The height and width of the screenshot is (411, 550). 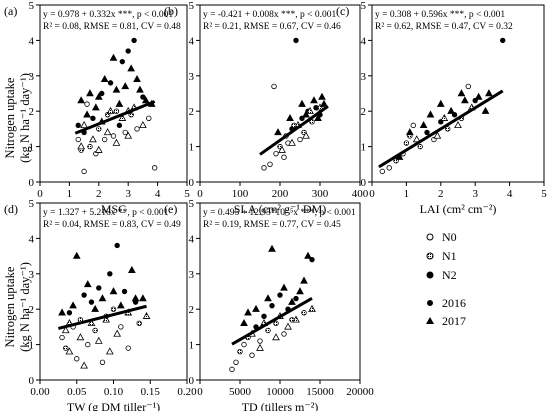 What do you see at coordinates (446, 279) in the screenshot?
I see `legend: N0 N1 N2 2016 2017` at bounding box center [446, 279].